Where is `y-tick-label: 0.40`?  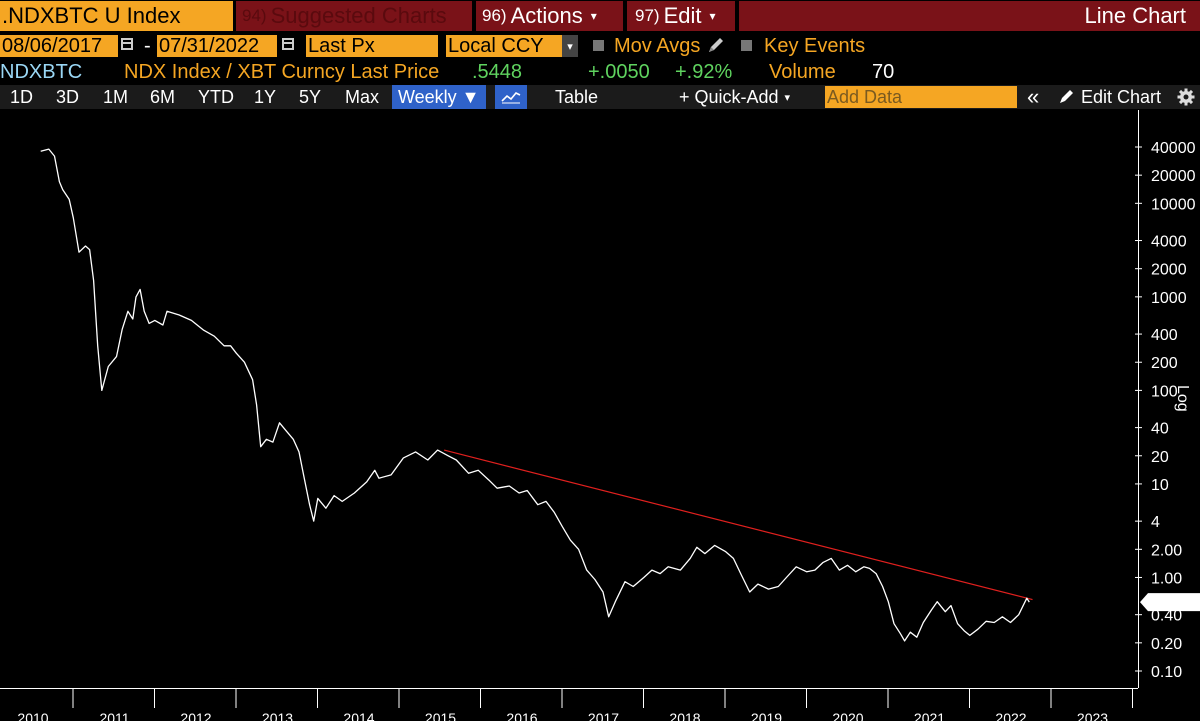 y-tick-label: 0.40 is located at coordinates (1166, 616).